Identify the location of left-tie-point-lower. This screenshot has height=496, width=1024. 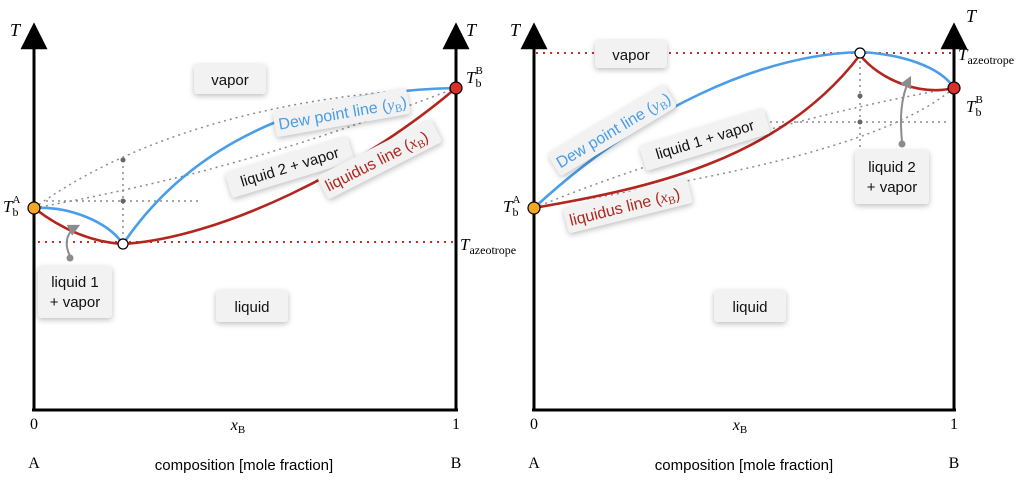
(123, 201).